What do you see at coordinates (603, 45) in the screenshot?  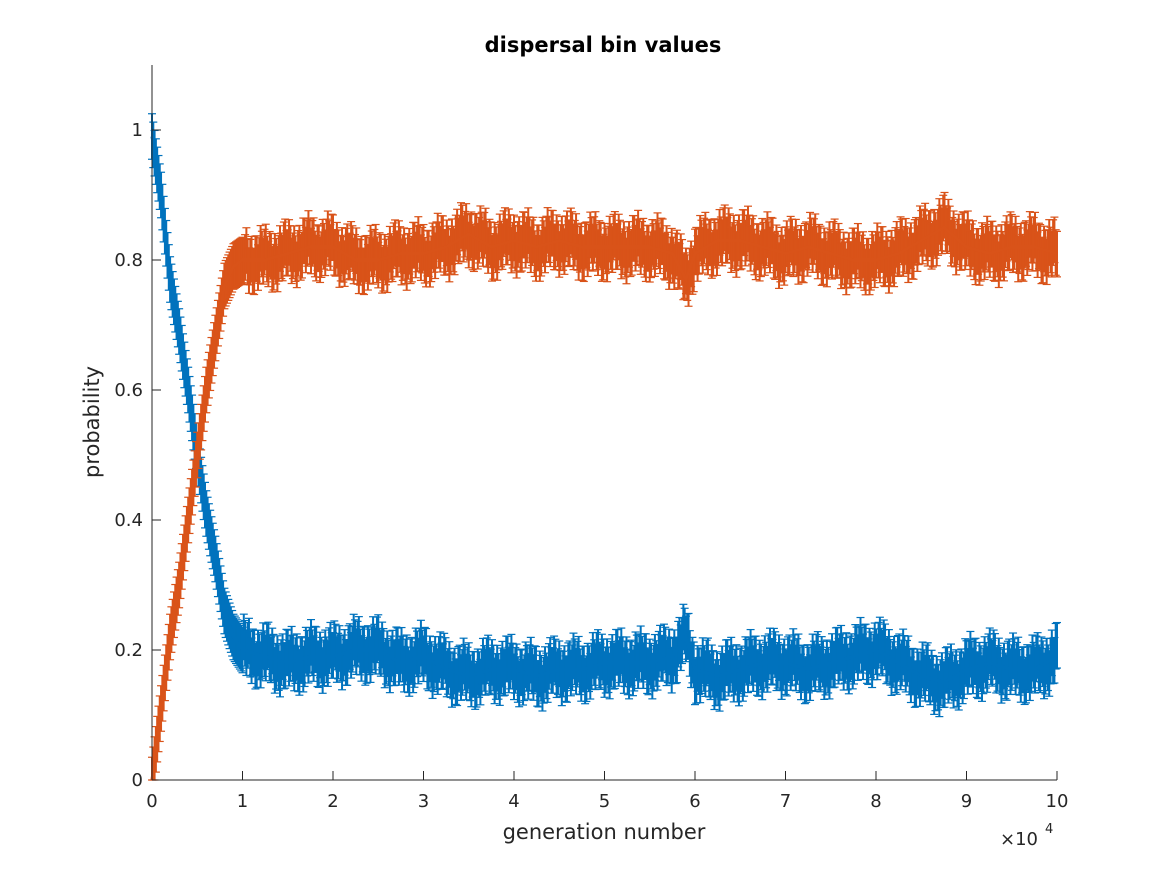 I see `chart-title: dispersal bin values` at bounding box center [603, 45].